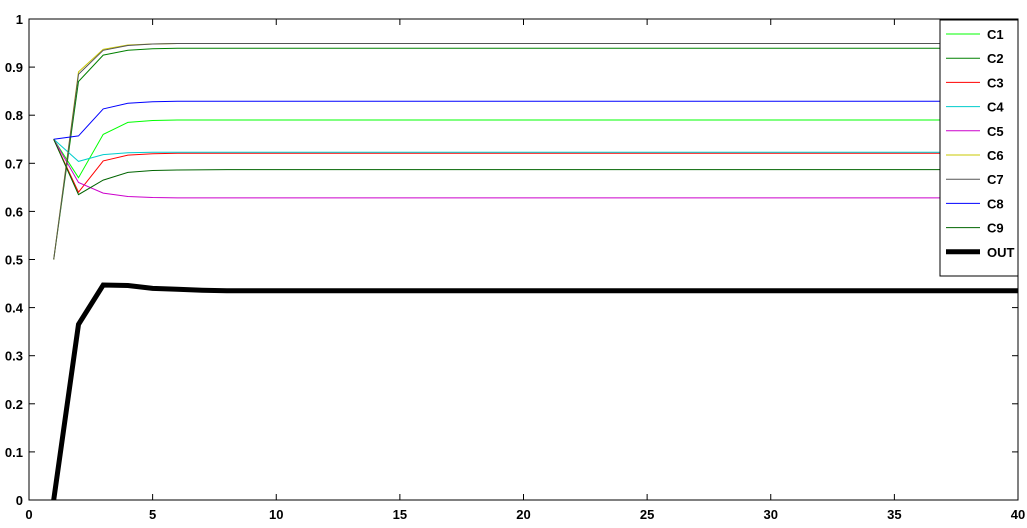  I want to click on series-line-c4, so click(535, 150).